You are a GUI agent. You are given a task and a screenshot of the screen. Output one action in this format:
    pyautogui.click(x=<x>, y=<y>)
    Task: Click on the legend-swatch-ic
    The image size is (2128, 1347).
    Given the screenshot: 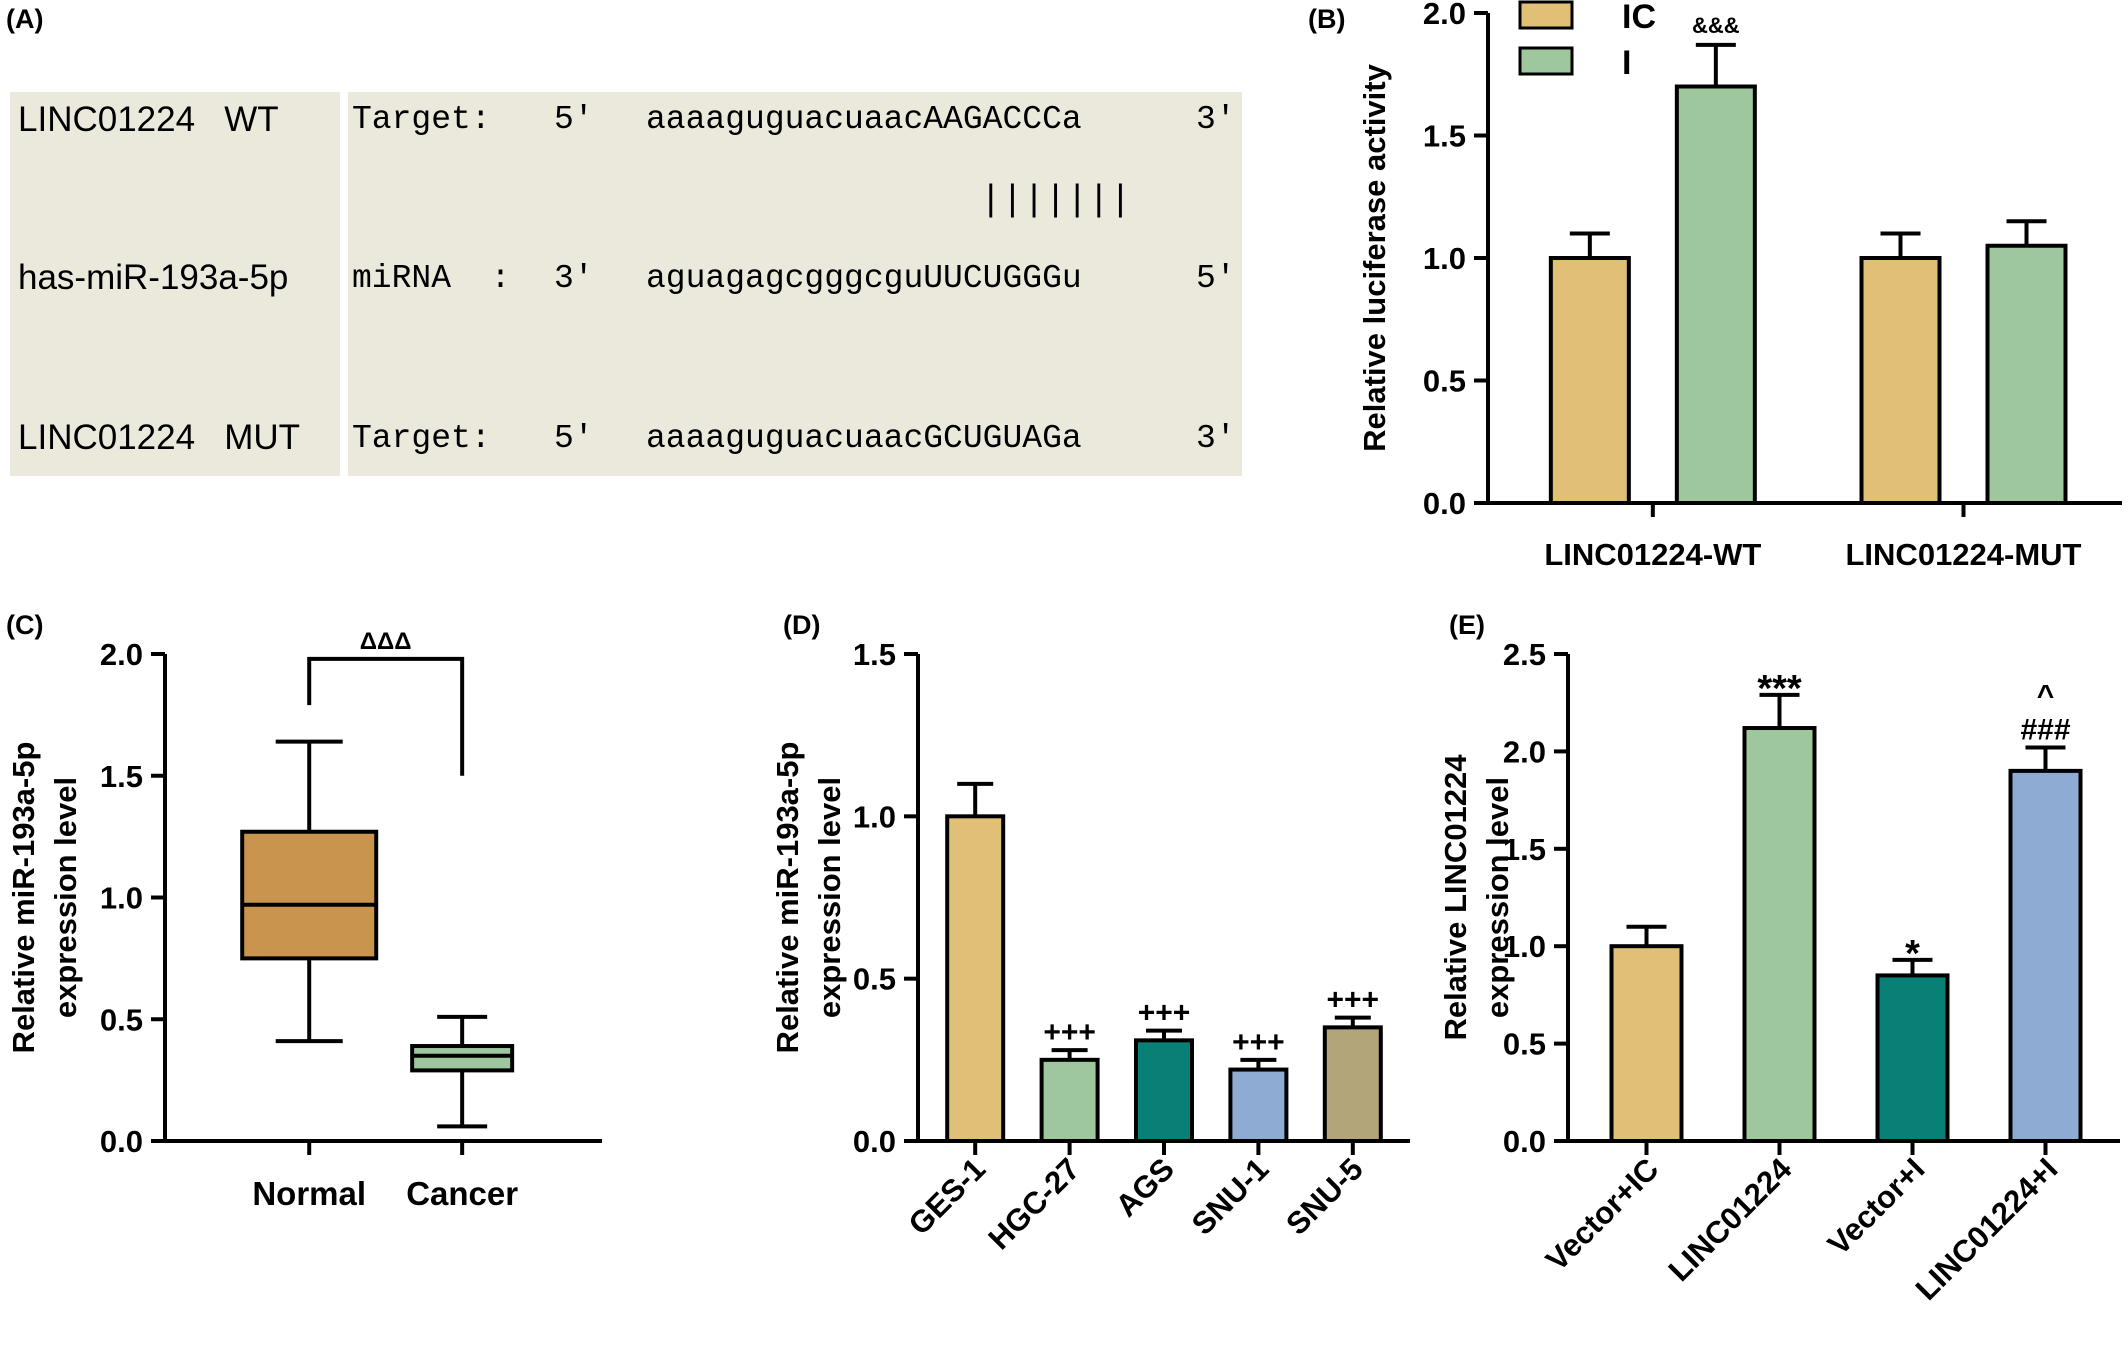 What is the action you would take?
    pyautogui.click(x=1546, y=15)
    